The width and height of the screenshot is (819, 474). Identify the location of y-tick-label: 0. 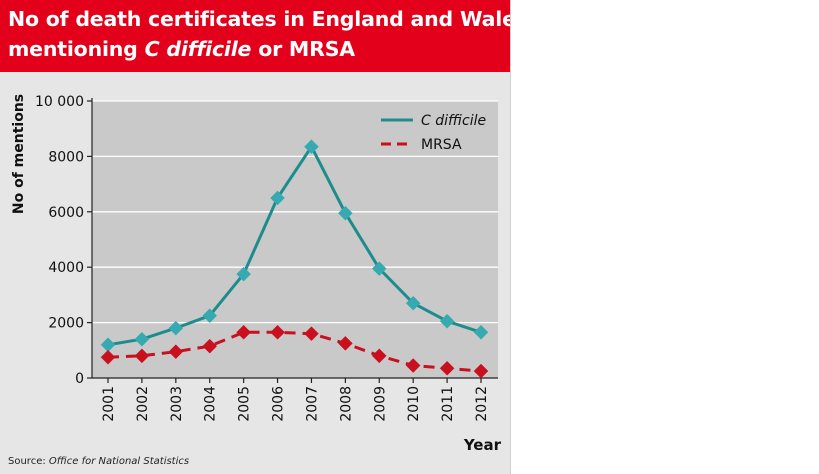
(79, 379).